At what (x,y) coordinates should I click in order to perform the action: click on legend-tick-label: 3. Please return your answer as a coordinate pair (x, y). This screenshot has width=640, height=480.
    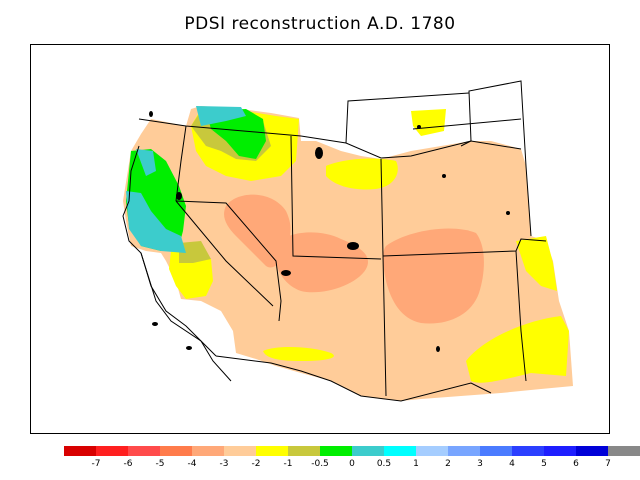
    Looking at the image, I should click on (480, 464).